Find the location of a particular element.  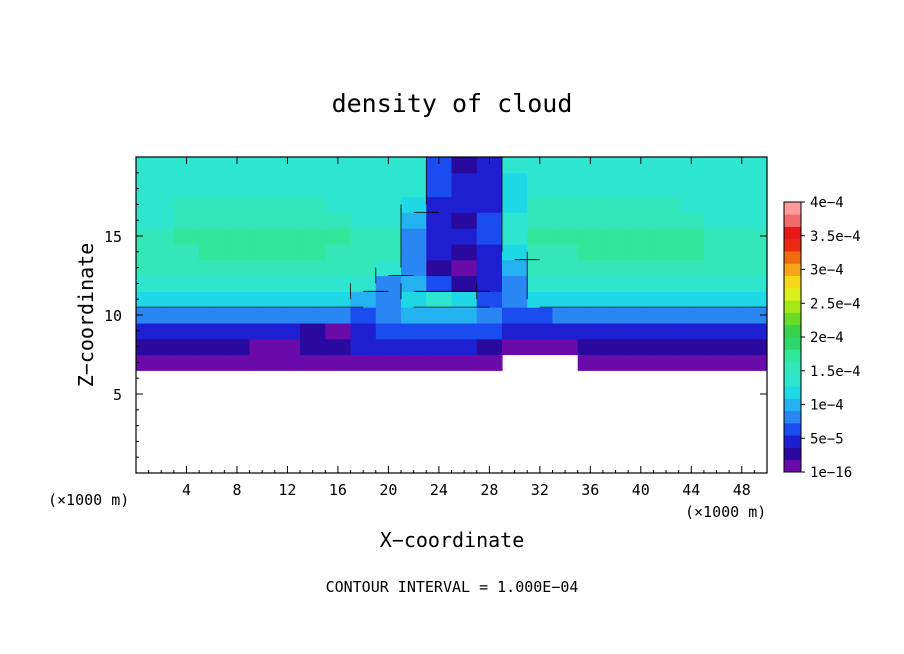

colorbar-label: 4e−4 is located at coordinates (827, 203).